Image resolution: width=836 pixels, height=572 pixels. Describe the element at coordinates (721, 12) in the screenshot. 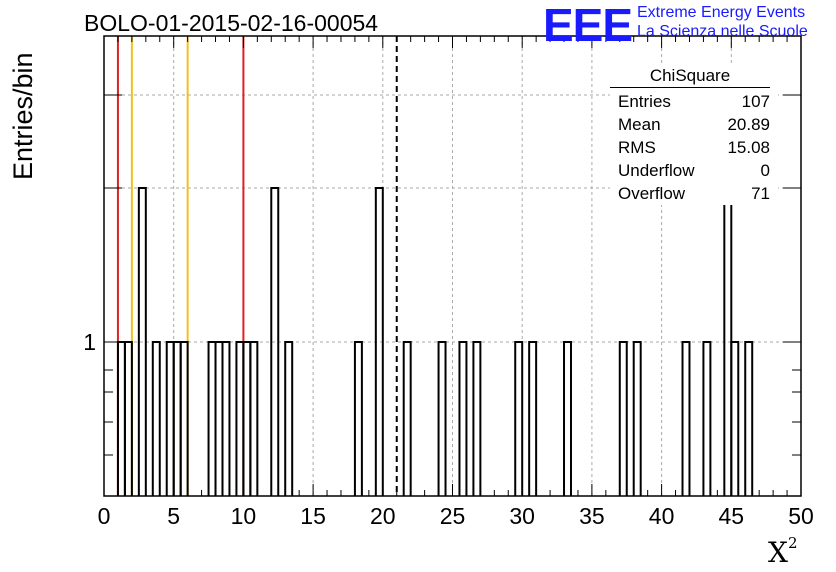

I see `logo-line-1: Extreme Energy Events` at that location.